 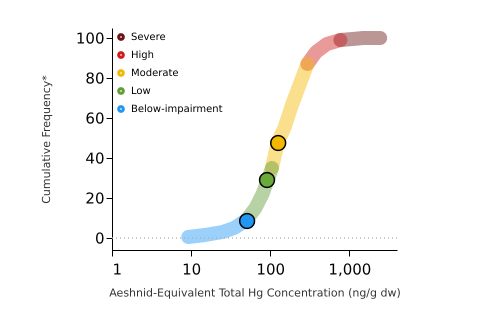 What do you see at coordinates (177, 109) in the screenshot?
I see `legend-label: Below-impairment` at bounding box center [177, 109].